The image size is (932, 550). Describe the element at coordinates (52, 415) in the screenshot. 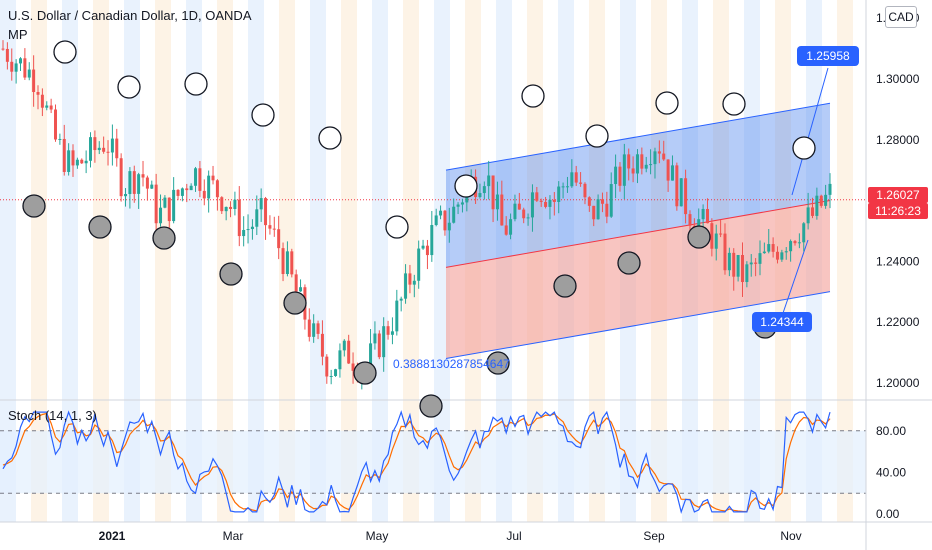

I see `stoch-title: Stoch (14, 1, 3)` at that location.